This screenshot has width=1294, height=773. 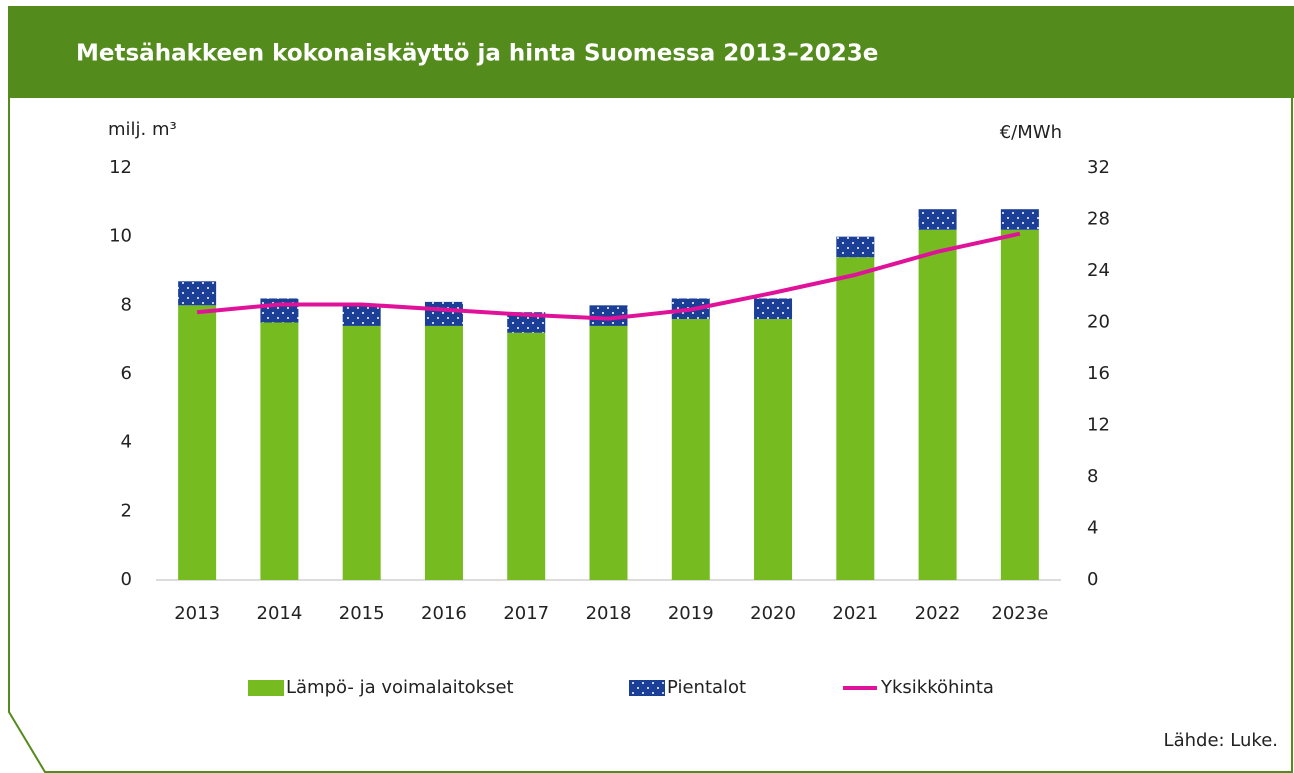 I want to click on header, so click(x=651, y=52).